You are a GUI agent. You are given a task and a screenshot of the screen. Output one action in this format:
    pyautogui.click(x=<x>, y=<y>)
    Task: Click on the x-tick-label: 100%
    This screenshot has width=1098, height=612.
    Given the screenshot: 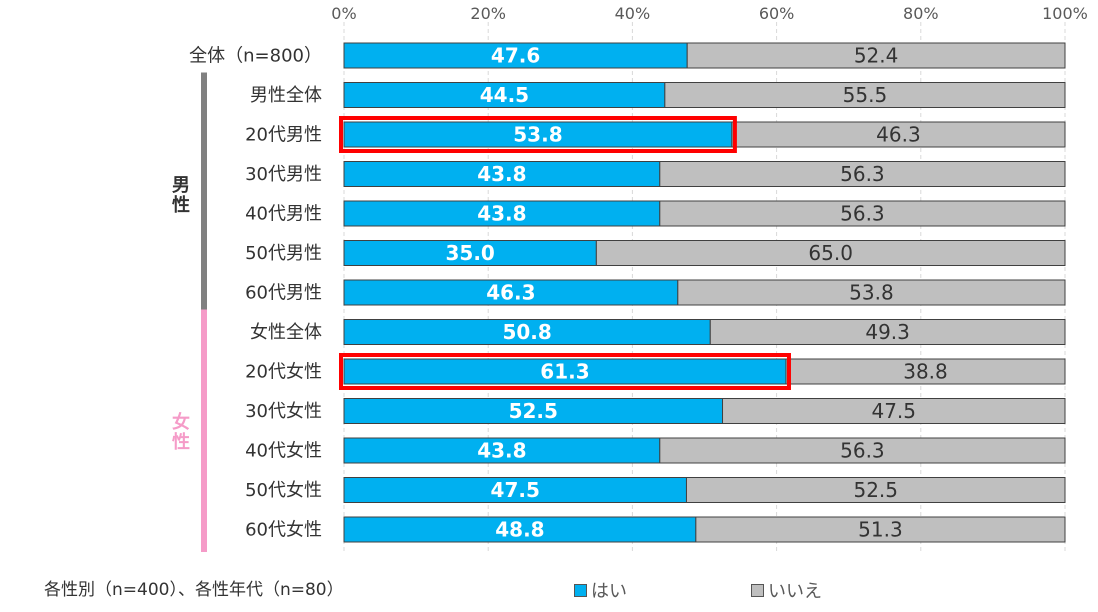 What is the action you would take?
    pyautogui.click(x=1065, y=13)
    